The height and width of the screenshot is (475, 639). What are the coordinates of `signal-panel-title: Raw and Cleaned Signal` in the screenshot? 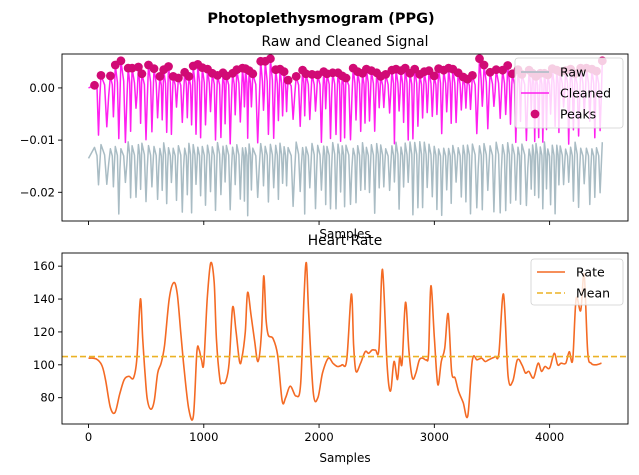 It's located at (345, 42).